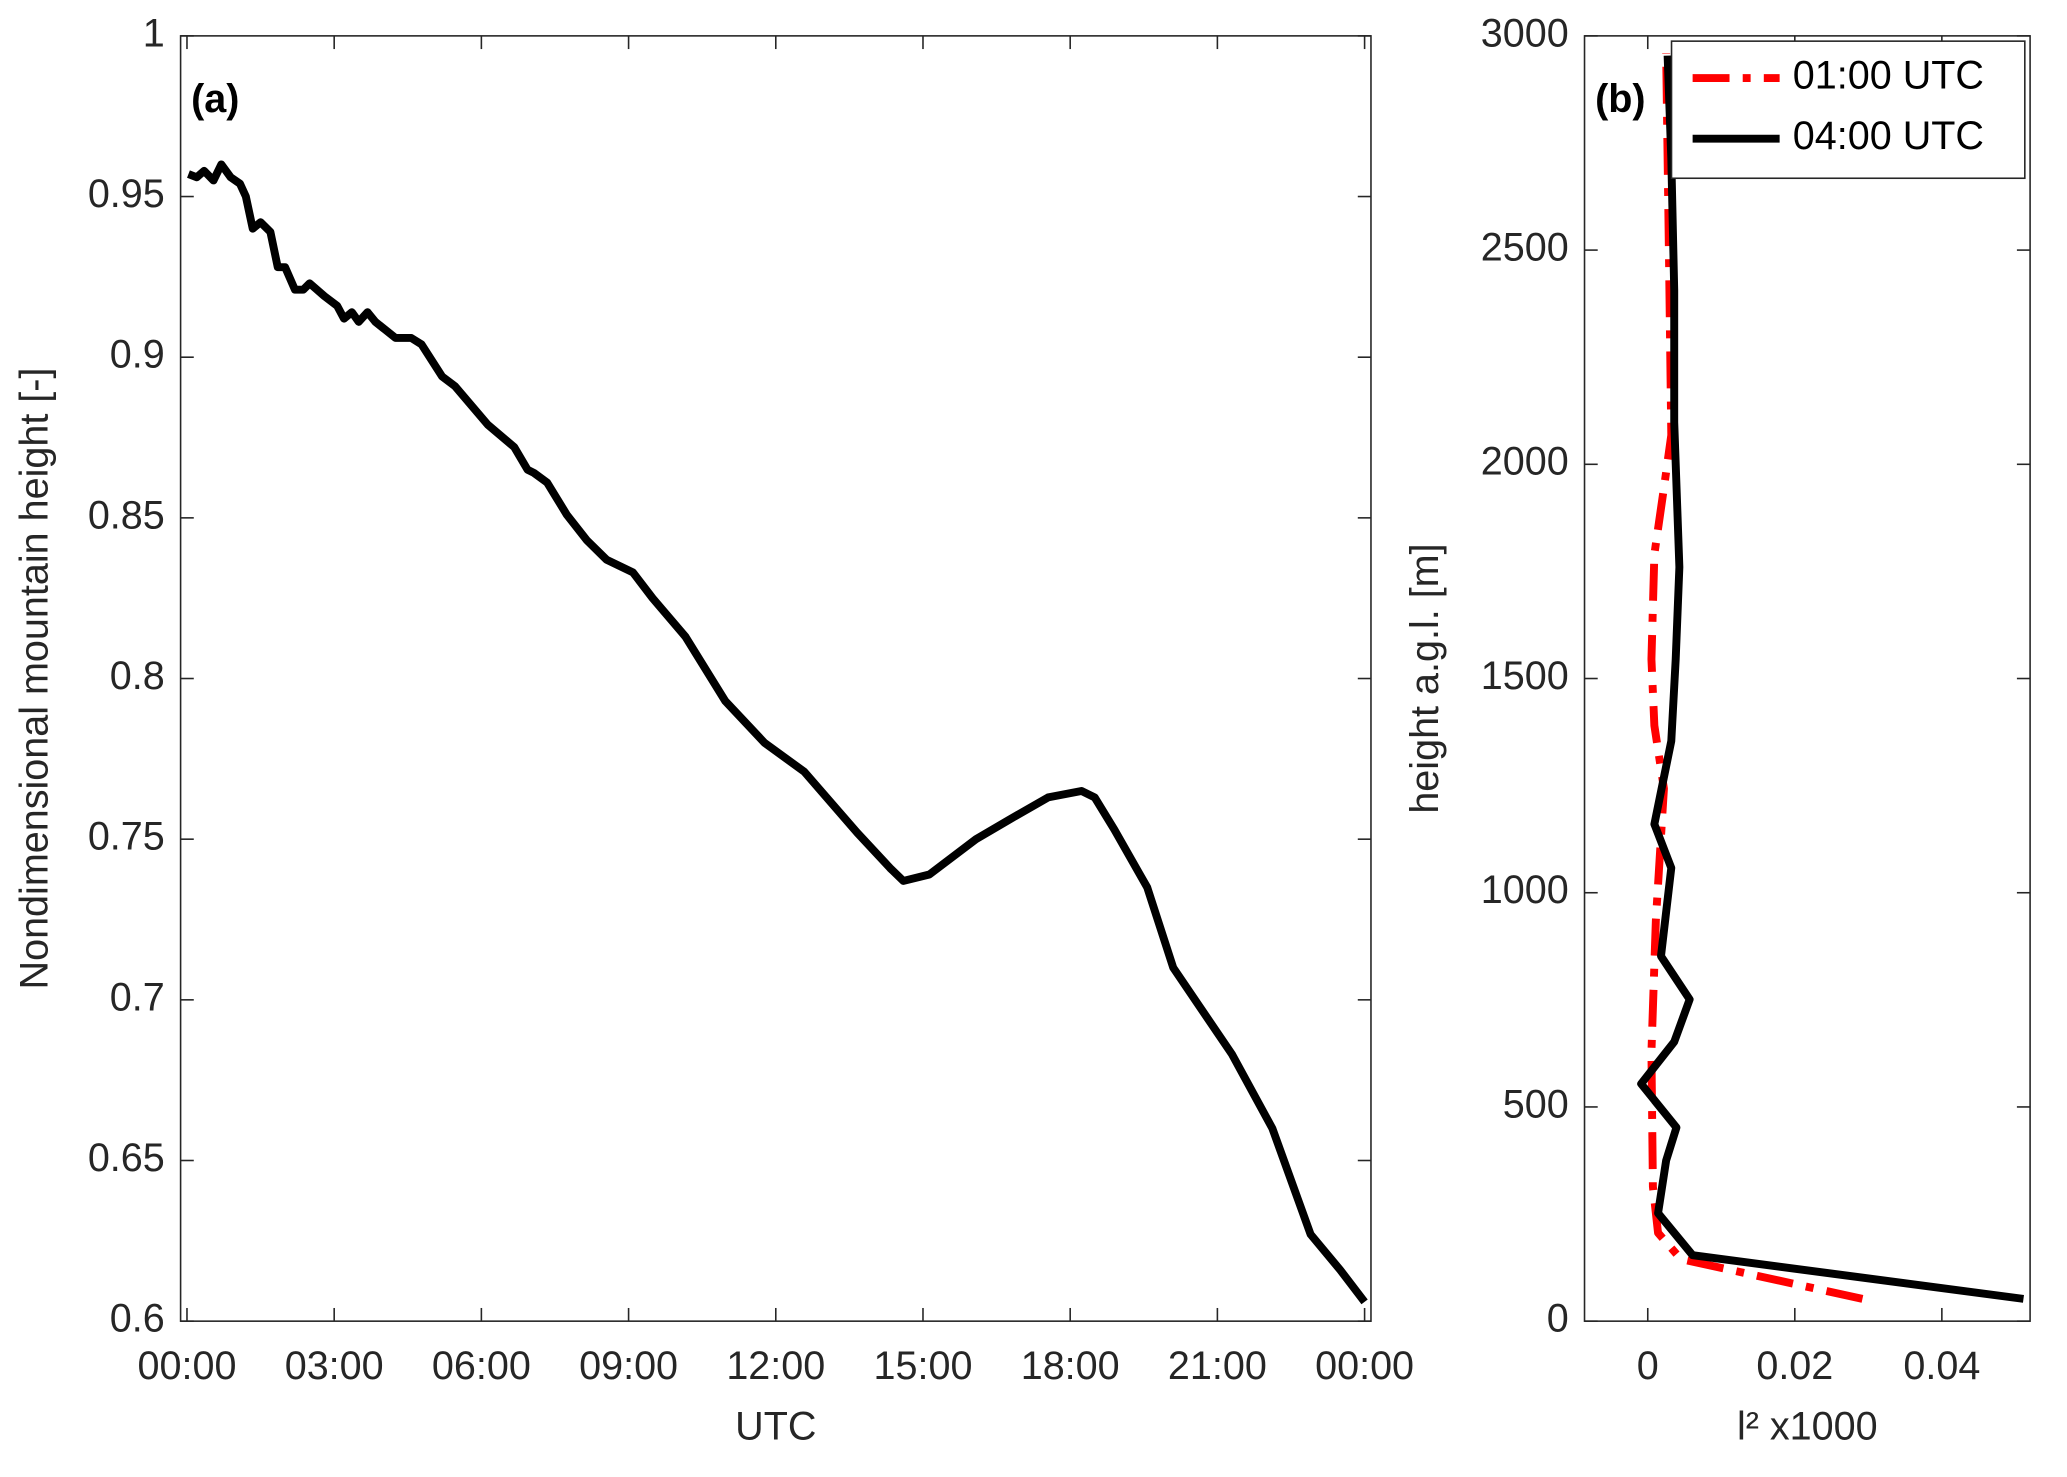 The width and height of the screenshot is (2067, 1477). Describe the element at coordinates (1525, 33) in the screenshot. I see `y-tick-label: 3000` at that location.